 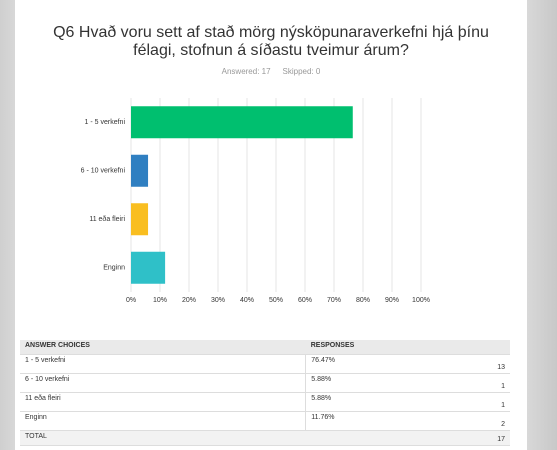 What do you see at coordinates (246, 71) in the screenshot?
I see `answered: Answered: 17` at bounding box center [246, 71].